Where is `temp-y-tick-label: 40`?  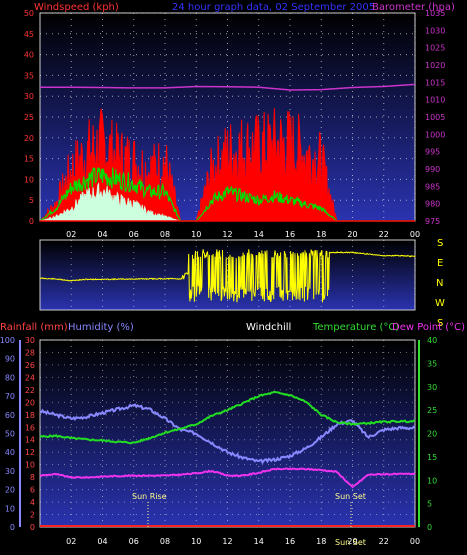 temp-y-tick-label: 40 is located at coordinates (432, 340).